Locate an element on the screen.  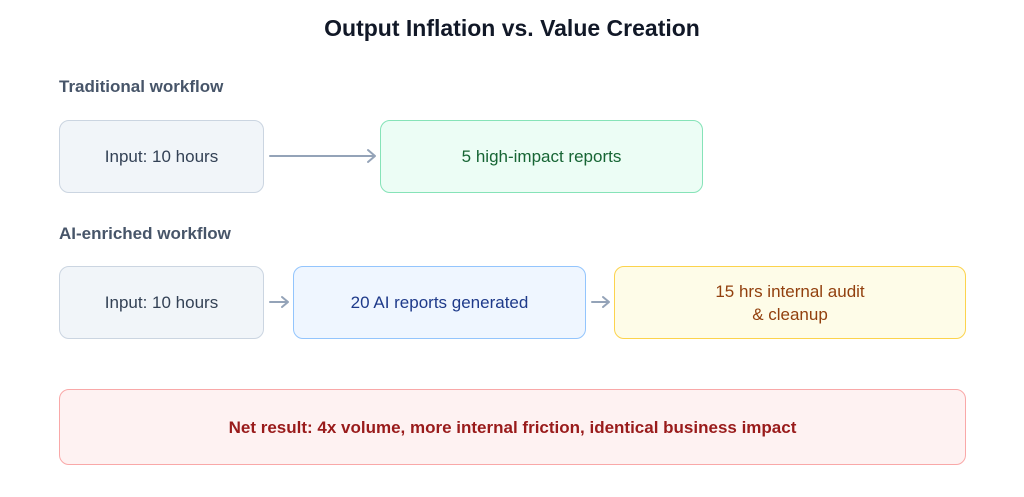
box-text: & cleanup is located at coordinates (790, 314).